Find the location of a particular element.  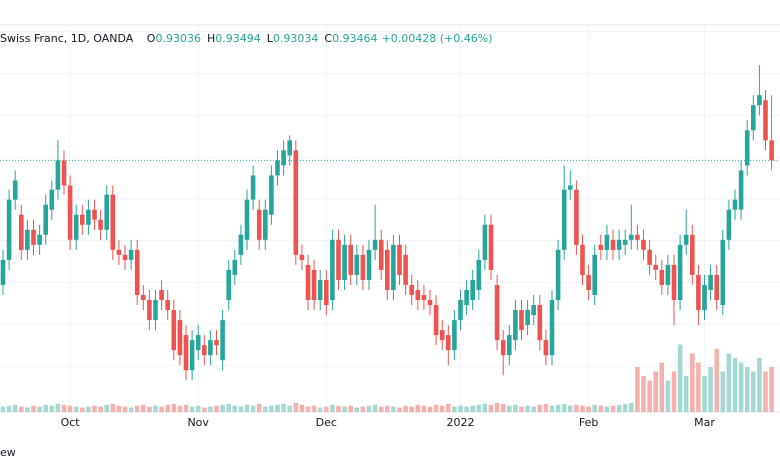

volume-pane is located at coordinates (387, 378).